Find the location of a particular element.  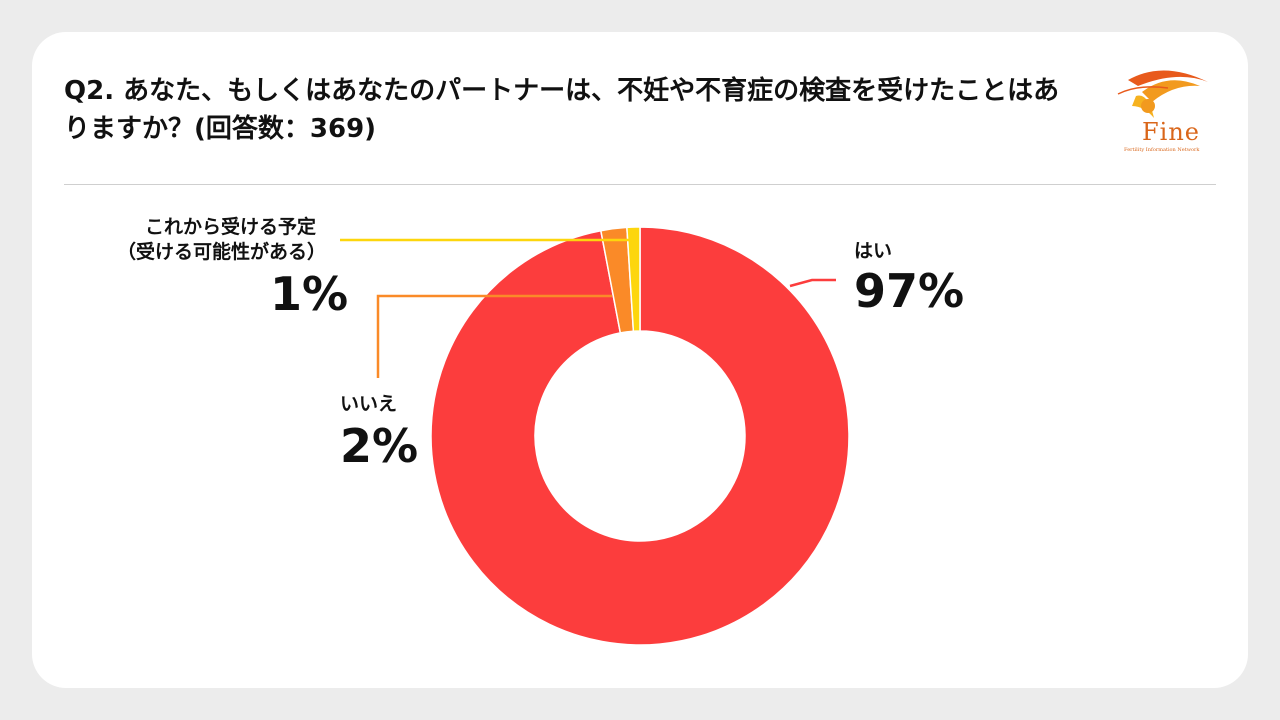

slice-label-2-line2: （受ける可能性がある） is located at coordinates (221, 251).